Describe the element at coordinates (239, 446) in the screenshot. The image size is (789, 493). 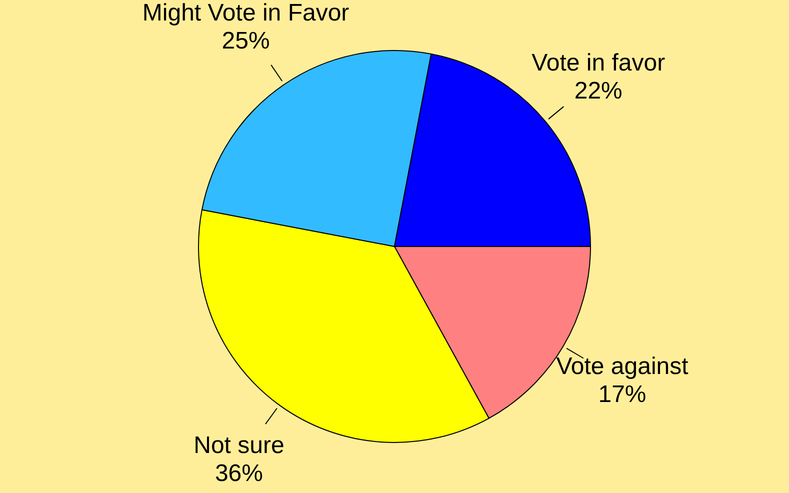
I see `slice-label: Not sure` at that location.